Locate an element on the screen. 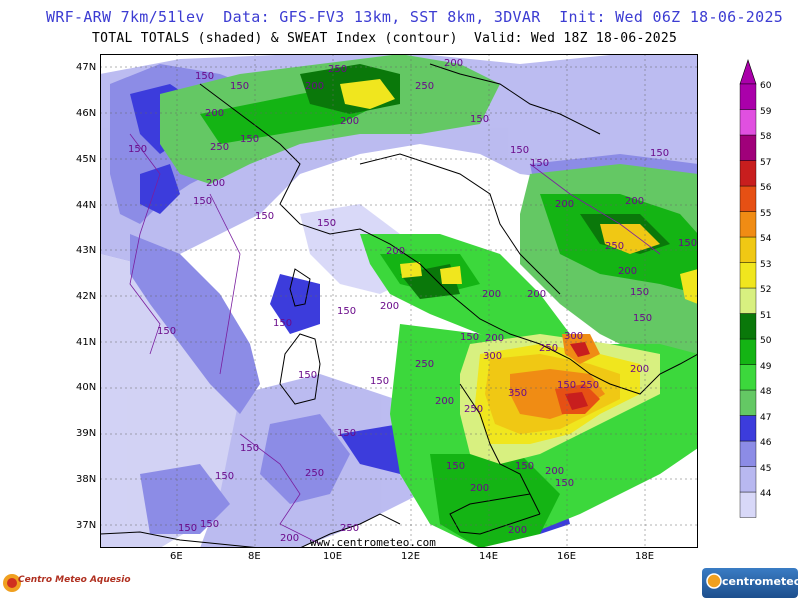 The image size is (800, 600). colorbar-label: 49 is located at coordinates (766, 366).